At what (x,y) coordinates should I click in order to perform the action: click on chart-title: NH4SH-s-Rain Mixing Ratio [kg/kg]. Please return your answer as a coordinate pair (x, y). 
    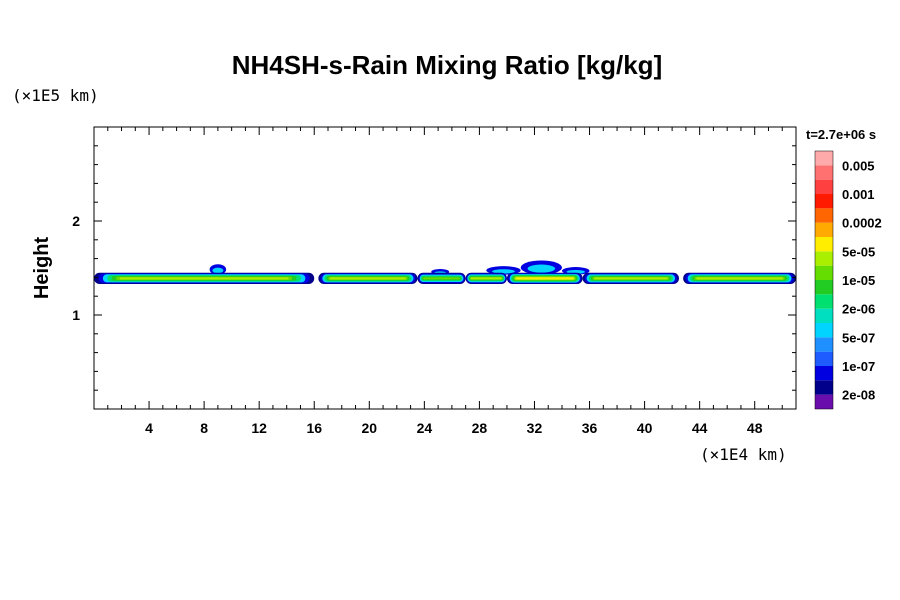
    Looking at the image, I should click on (447, 65).